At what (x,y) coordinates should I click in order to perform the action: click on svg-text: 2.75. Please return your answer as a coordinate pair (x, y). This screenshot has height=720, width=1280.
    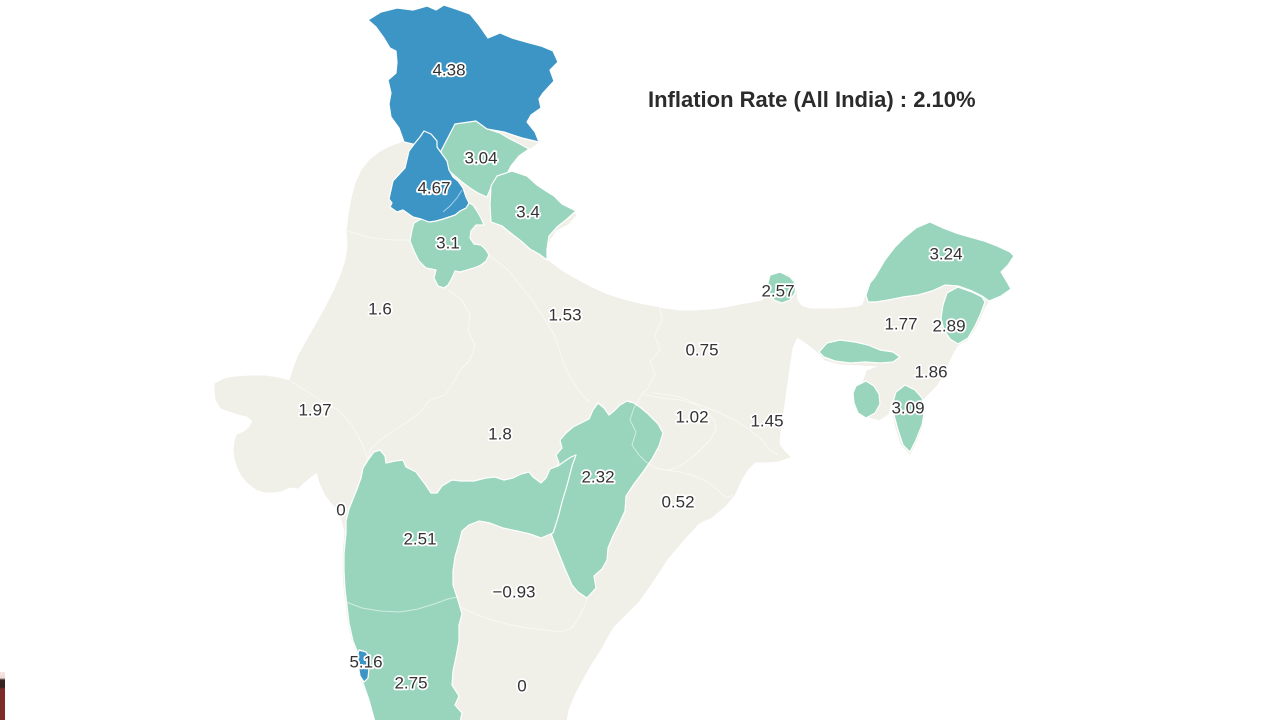
    Looking at the image, I should click on (410, 683).